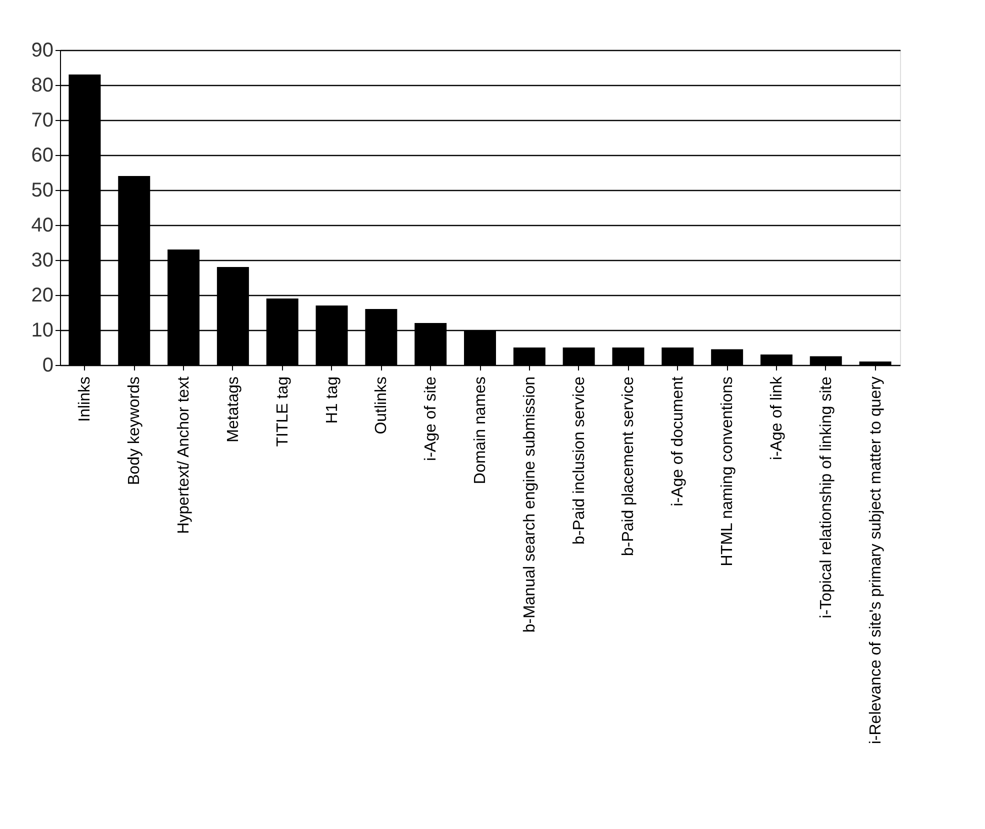 Image resolution: width=985 pixels, height=829 pixels. I want to click on y-tick-label: 50, so click(42, 191).